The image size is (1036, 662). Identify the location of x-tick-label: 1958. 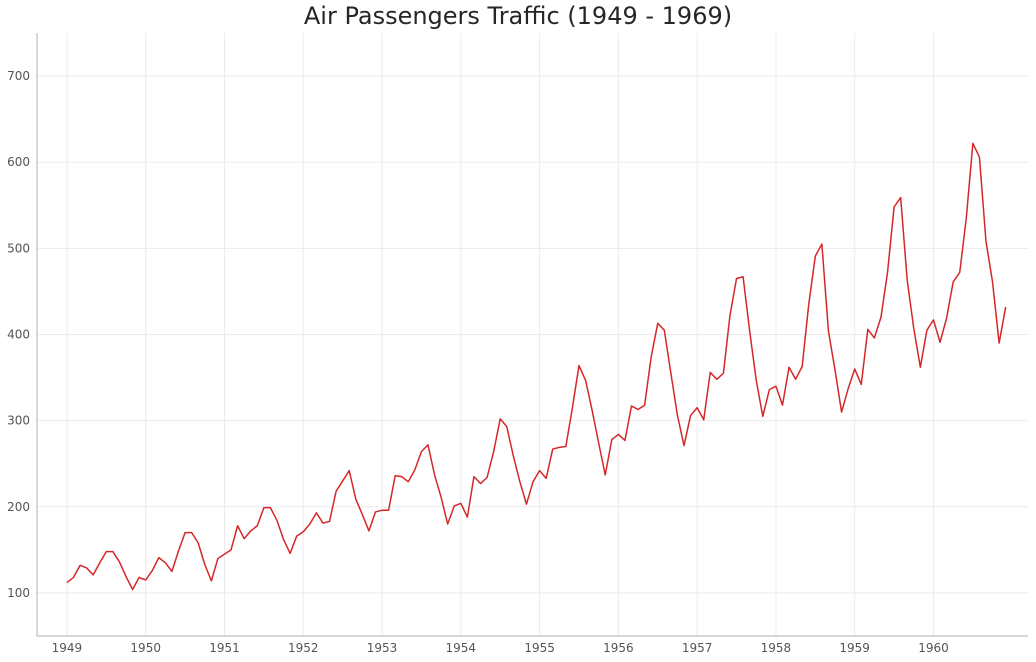
(776, 648).